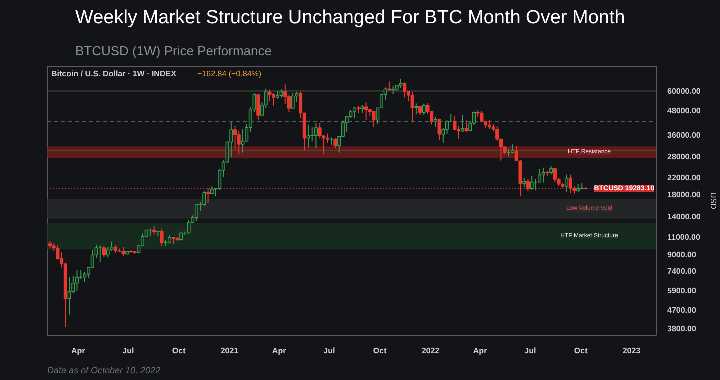 This screenshot has width=720, height=380. What do you see at coordinates (174, 51) in the screenshot?
I see `chart-subtitle: BTCUSD (1W) Price Performance` at bounding box center [174, 51].